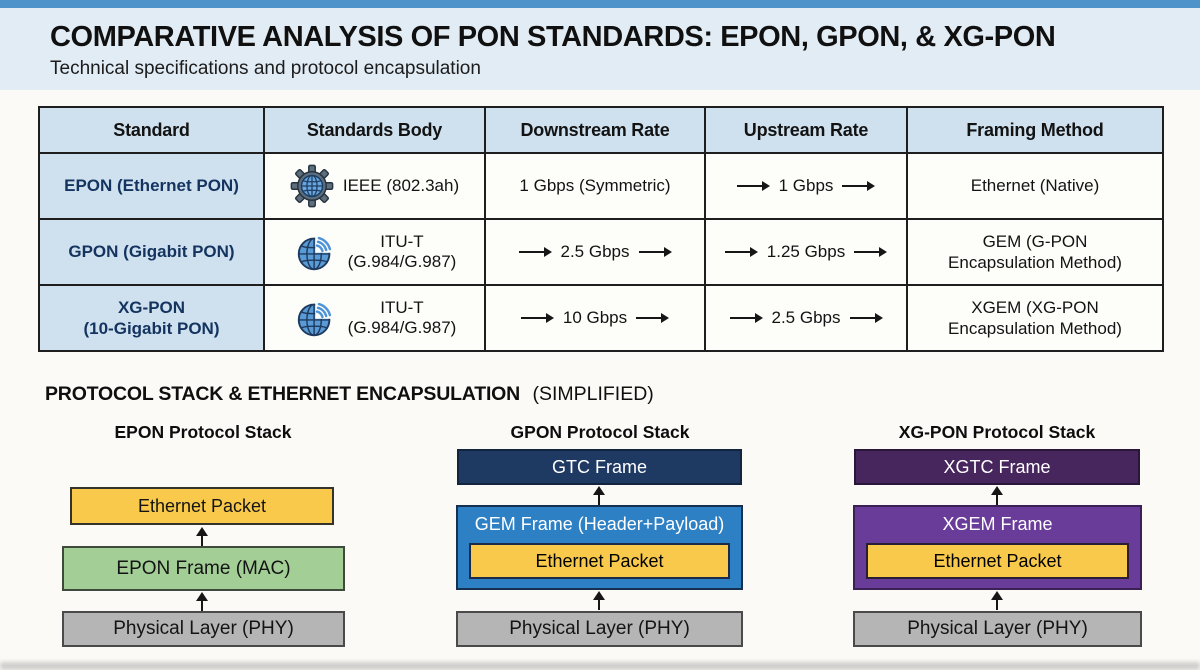 The height and width of the screenshot is (670, 1200). What do you see at coordinates (600, 4) in the screenshot?
I see `top-accent-bar` at bounding box center [600, 4].